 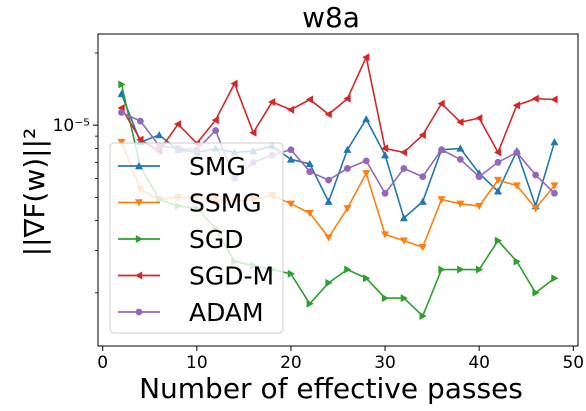 I want to click on legend-entry: SSMG, so click(x=190, y=203).